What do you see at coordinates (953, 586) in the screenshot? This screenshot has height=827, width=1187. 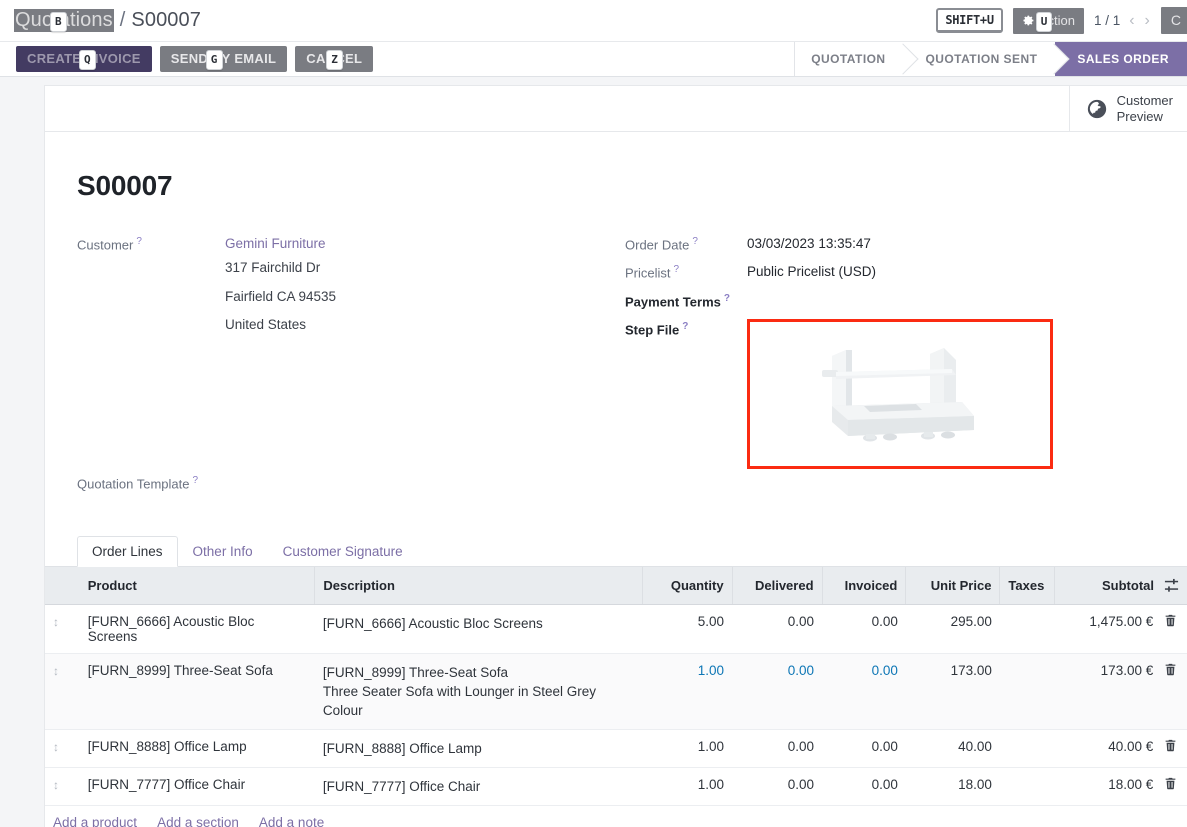 I see `column-header-unit-price: Unit Price` at bounding box center [953, 586].